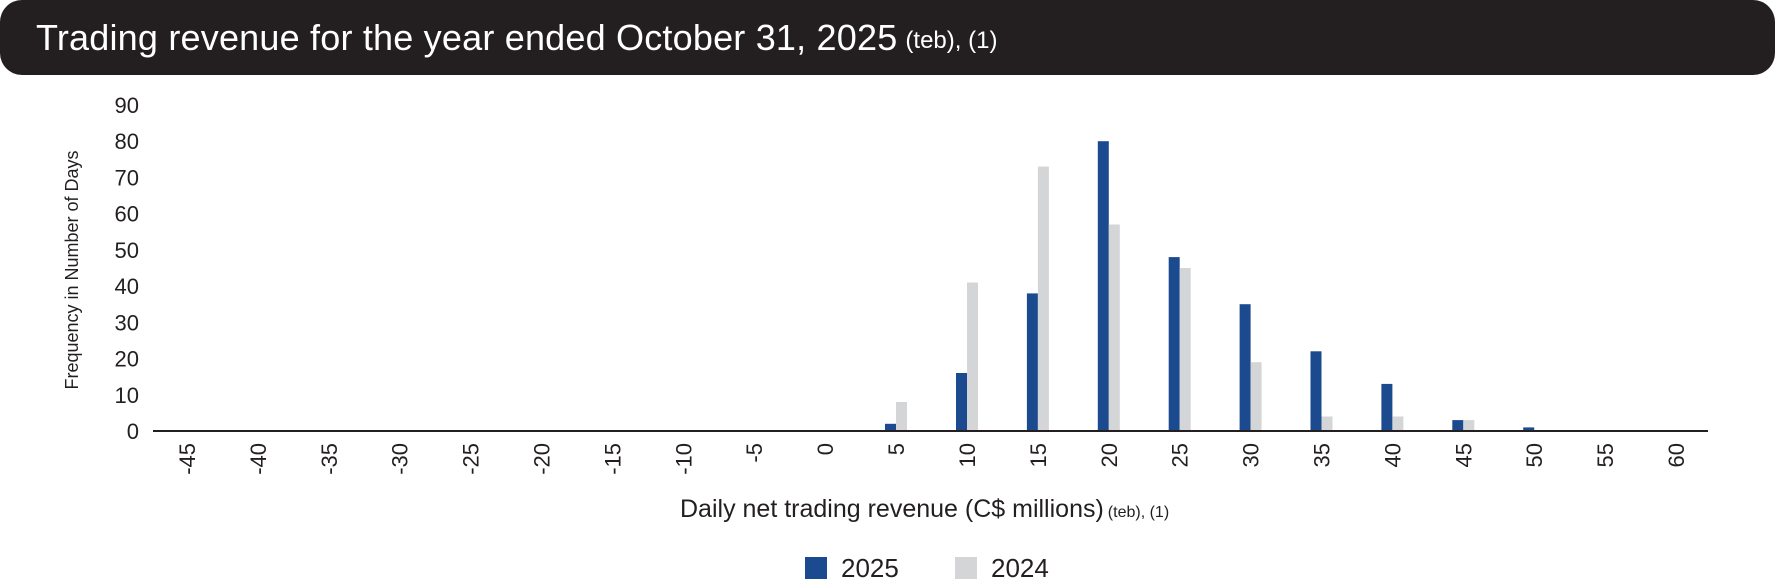 The image size is (1775, 585). What do you see at coordinates (1251, 455) in the screenshot?
I see `x-tick-label-30: 30` at bounding box center [1251, 455].